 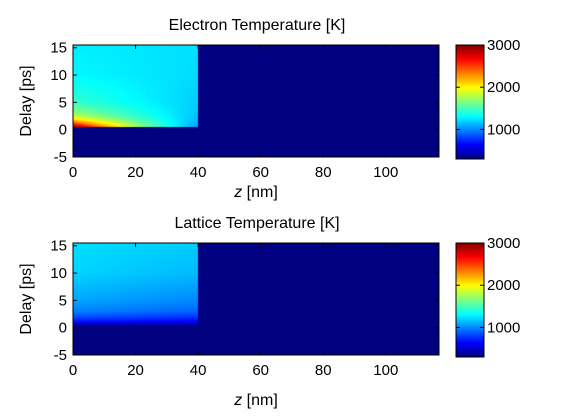 I want to click on electron-colorbar, so click(x=470, y=102).